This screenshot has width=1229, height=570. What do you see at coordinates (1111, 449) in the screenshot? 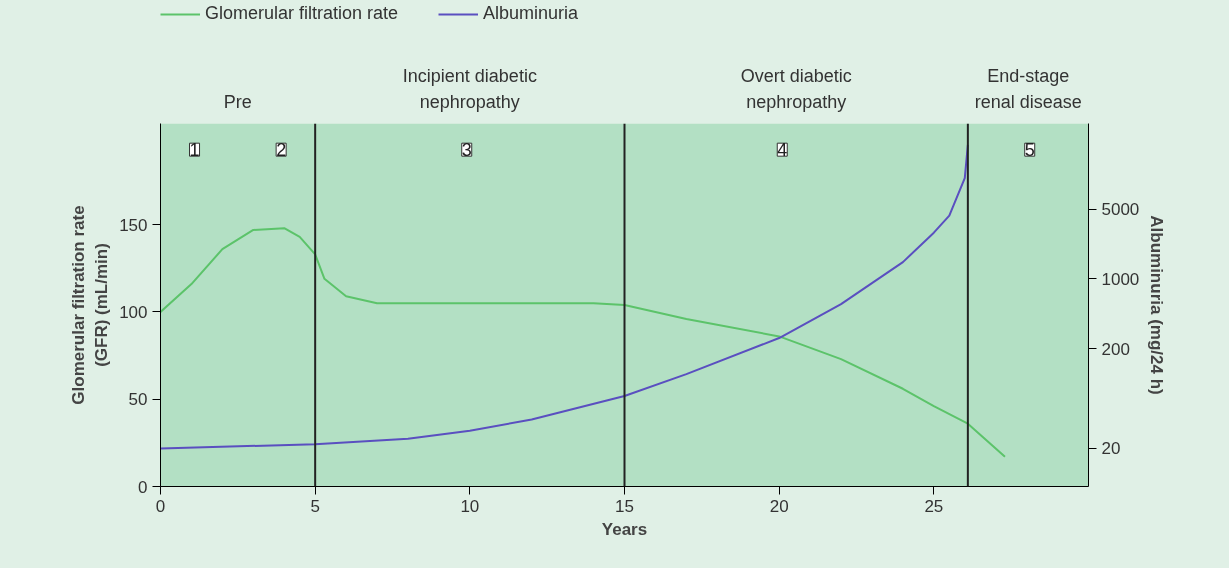
I see `y2-tick-label: 20` at bounding box center [1111, 449].